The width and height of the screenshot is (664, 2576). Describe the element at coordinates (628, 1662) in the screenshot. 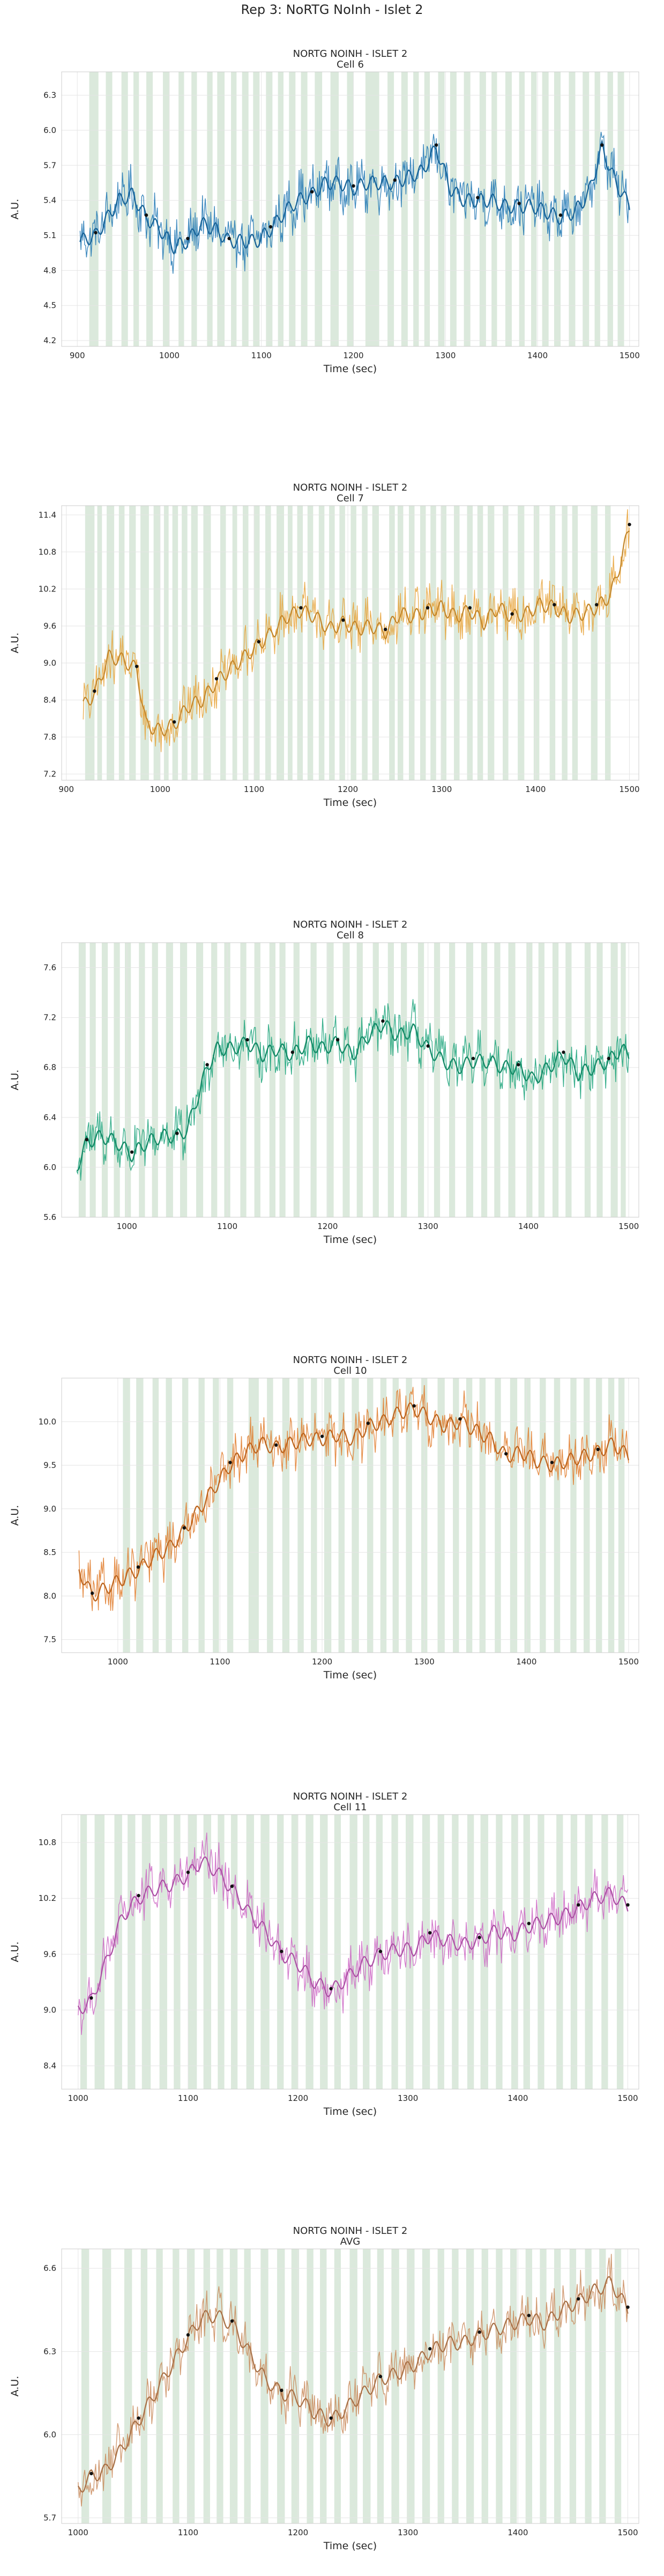

I see `x-tick-label: 1500` at that location.